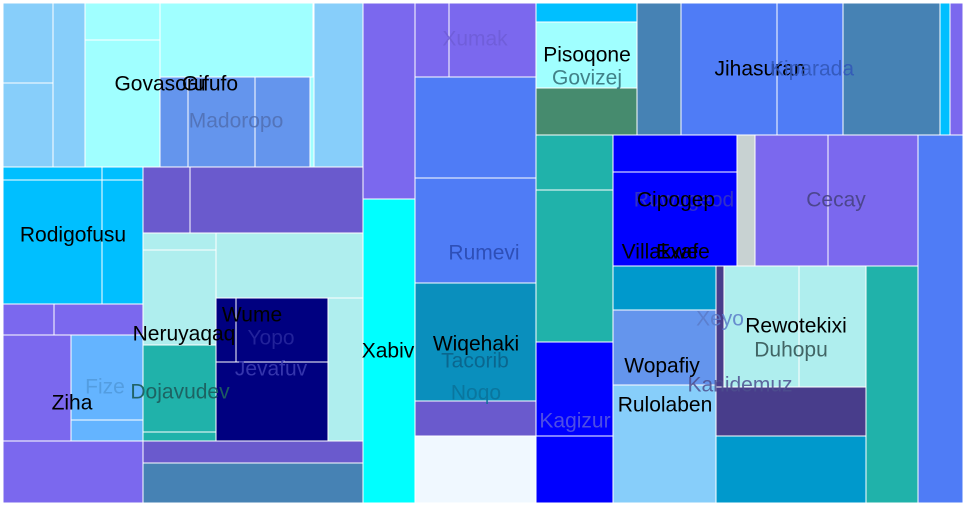 This screenshot has width=966, height=506. I want to click on treemap-label: Duhopu, so click(791, 350).